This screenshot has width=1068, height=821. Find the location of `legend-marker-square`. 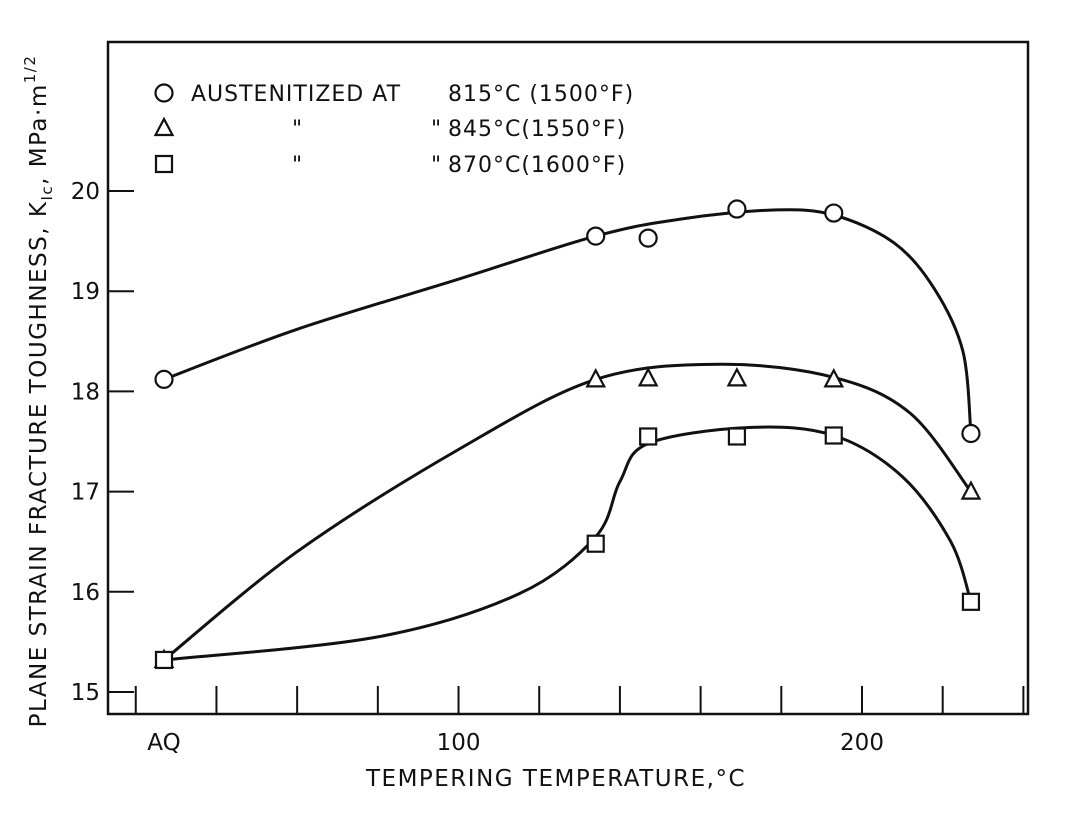

legend-marker-square is located at coordinates (164, 164).